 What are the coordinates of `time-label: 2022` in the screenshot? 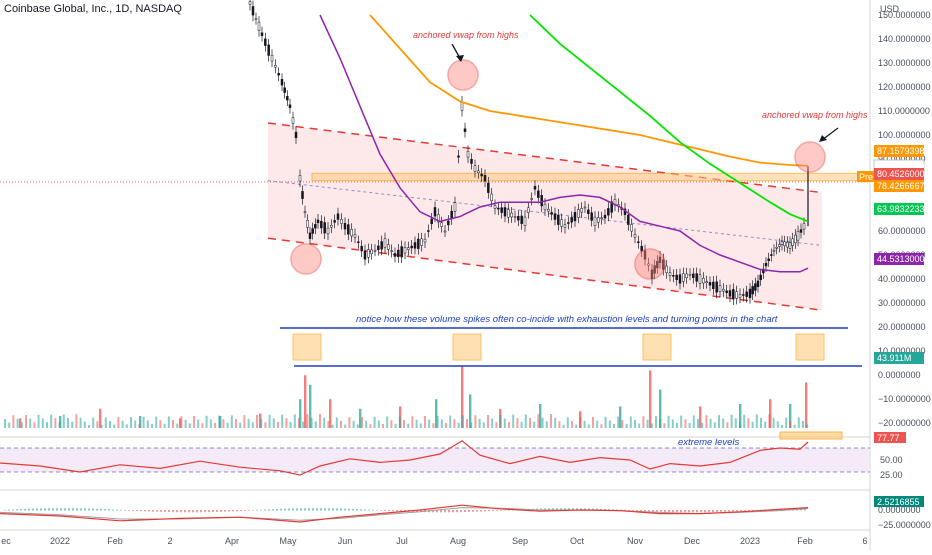 It's located at (60, 541).